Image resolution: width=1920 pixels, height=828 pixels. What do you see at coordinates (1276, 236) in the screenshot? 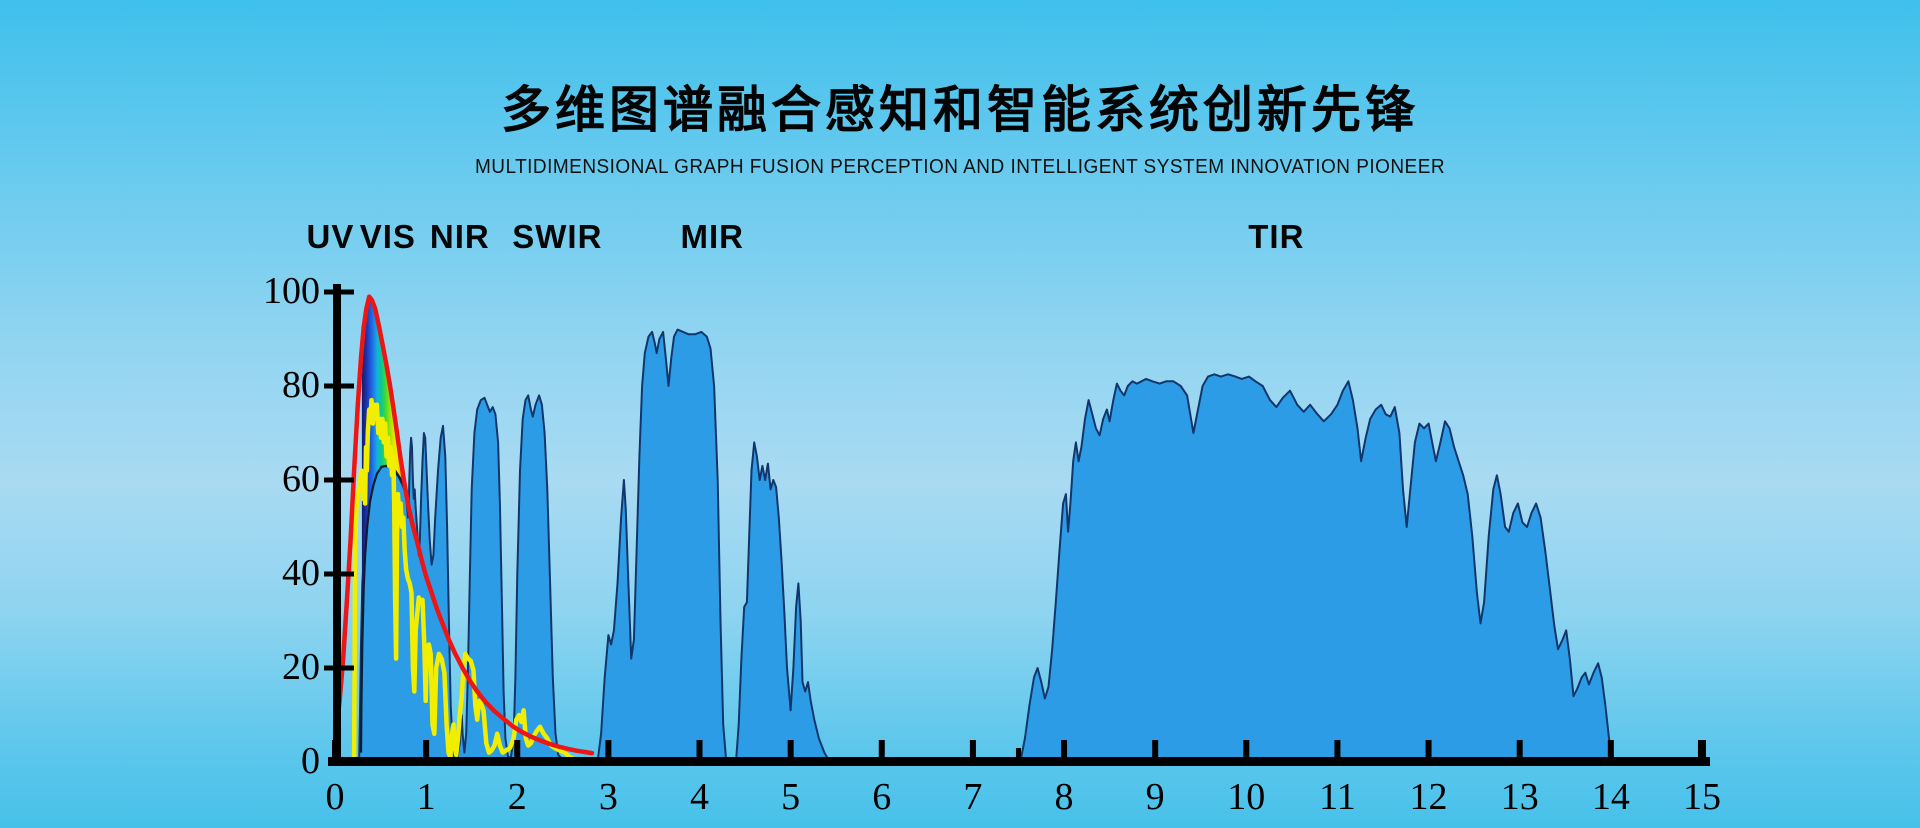
I see `band-label-tir: TIR` at bounding box center [1276, 236].